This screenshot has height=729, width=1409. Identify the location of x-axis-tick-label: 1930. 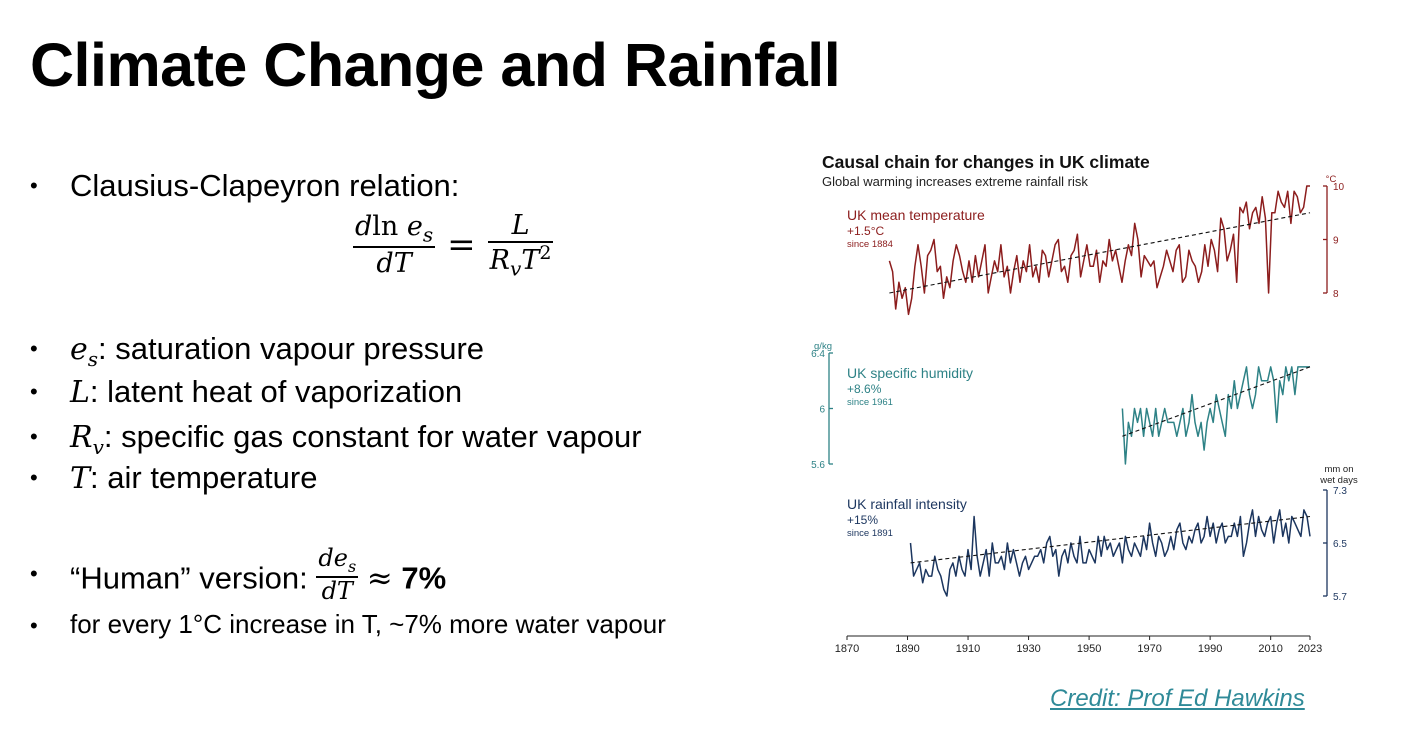
(1028, 649).